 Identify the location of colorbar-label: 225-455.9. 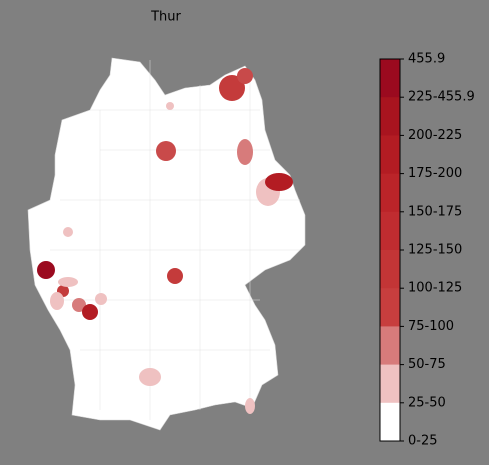
(441, 97).